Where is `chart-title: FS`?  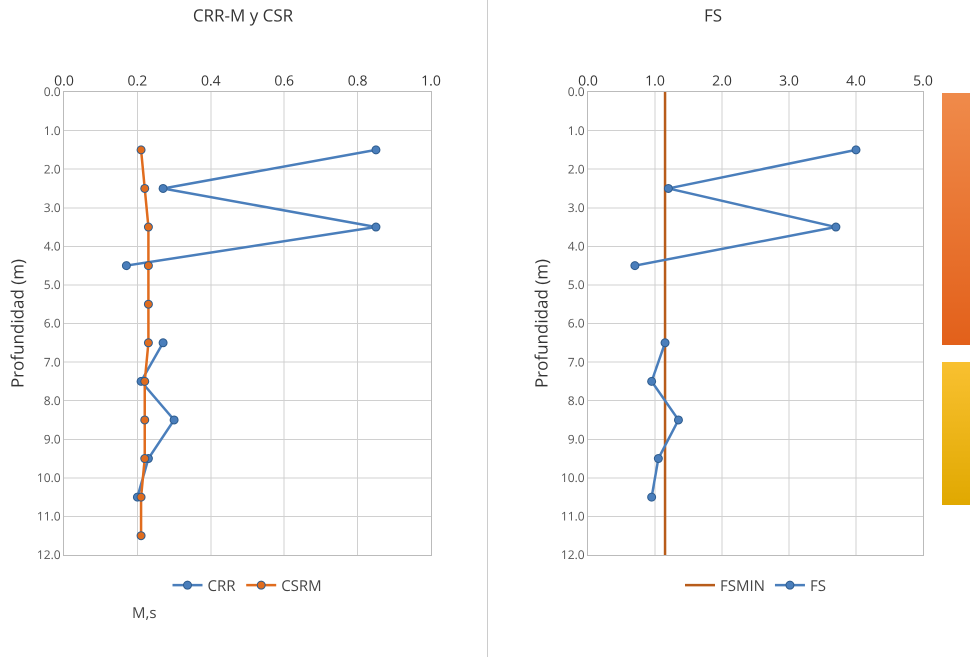
chart-title: FS is located at coordinates (713, 15).